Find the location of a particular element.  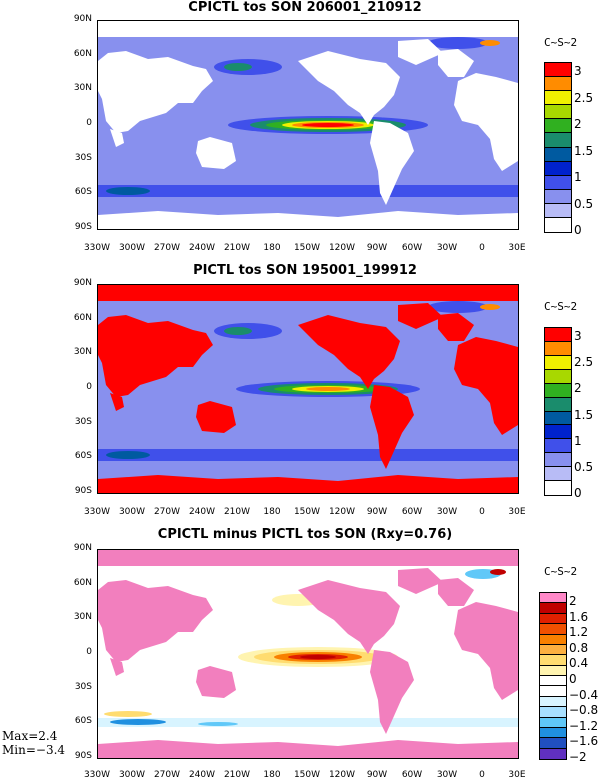

colorbar-label: 0 is located at coordinates (578, 230).